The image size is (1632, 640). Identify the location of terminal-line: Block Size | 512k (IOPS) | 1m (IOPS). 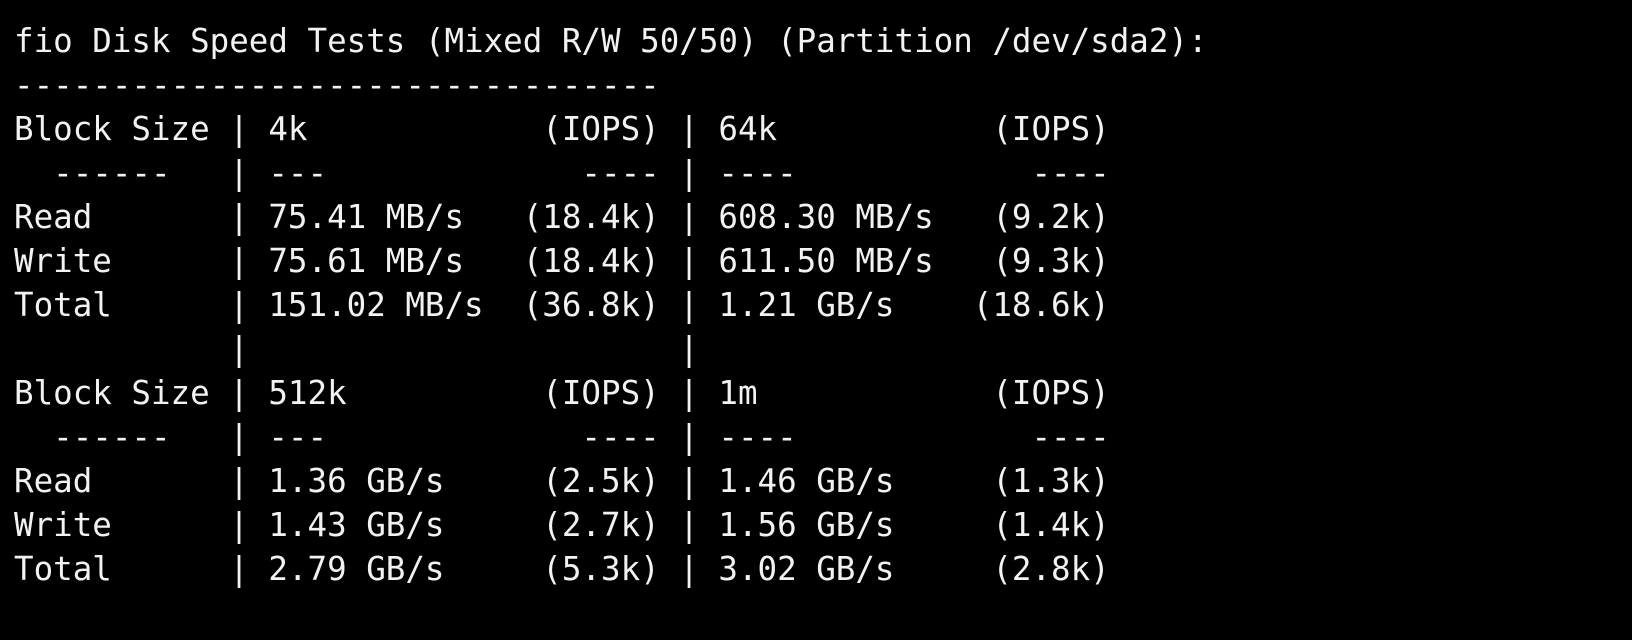
(562, 393).